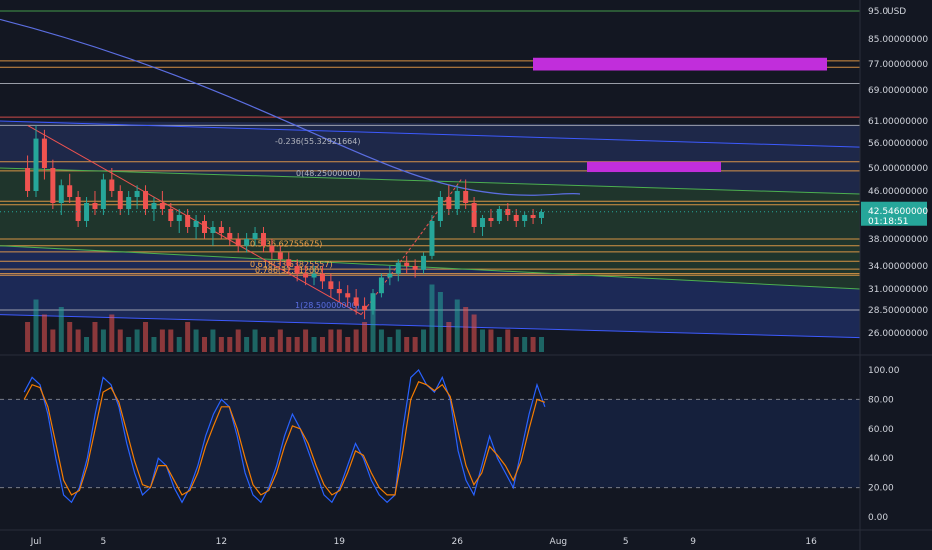 The height and width of the screenshot is (550, 932). I want to click on last-price-countdown: 01:18:51, so click(888, 222).